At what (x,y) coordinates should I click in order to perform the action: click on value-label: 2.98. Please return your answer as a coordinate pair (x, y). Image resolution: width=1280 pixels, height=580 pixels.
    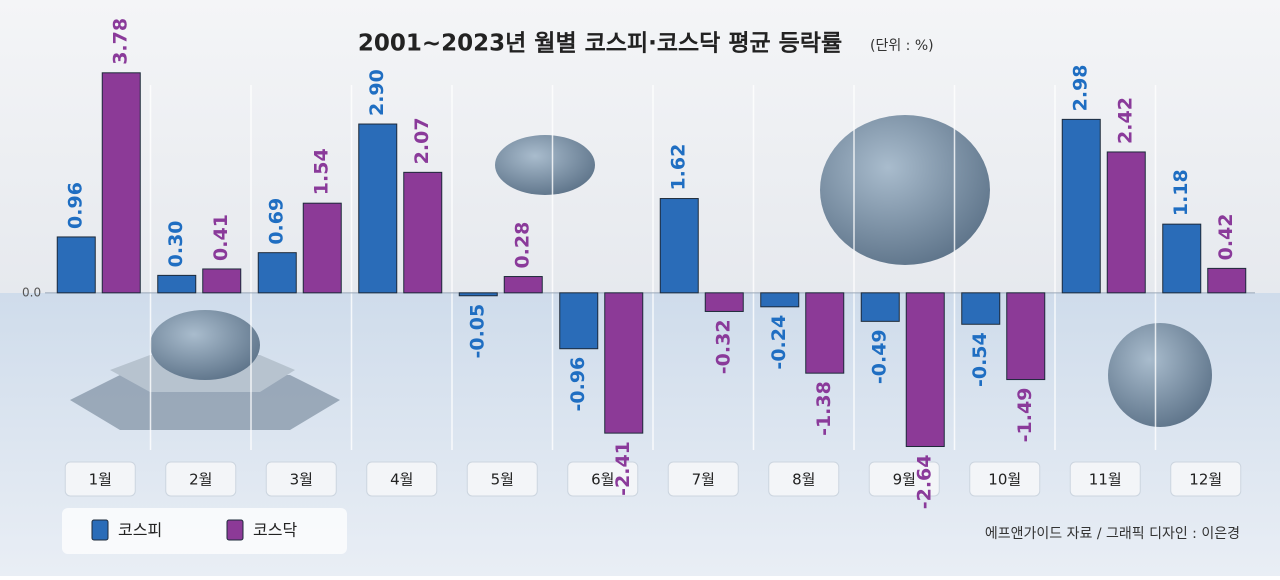
    Looking at the image, I should click on (1081, 87).